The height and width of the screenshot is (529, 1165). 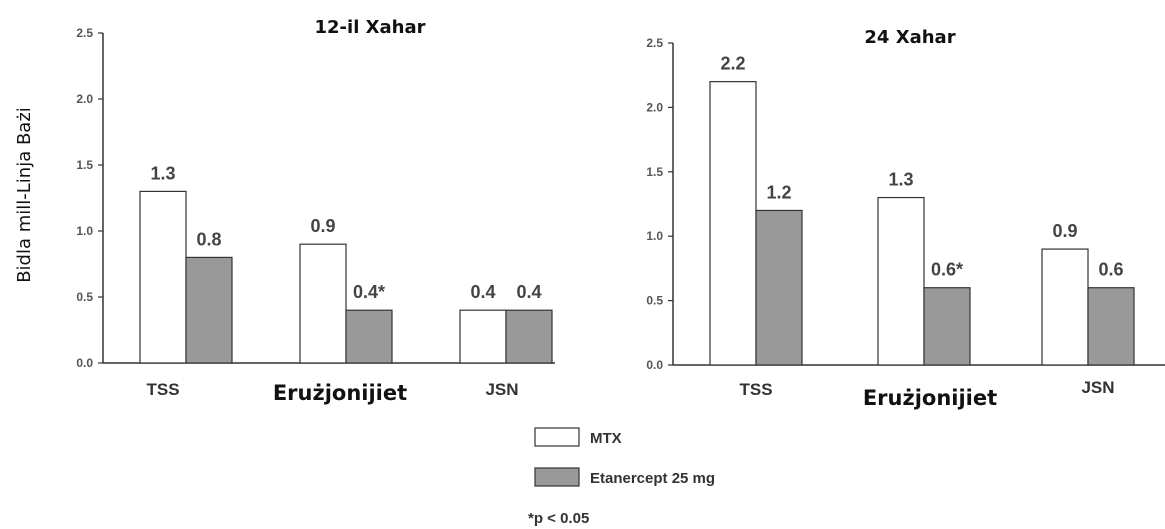 I want to click on data-label: 2.2, so click(x=732, y=64).